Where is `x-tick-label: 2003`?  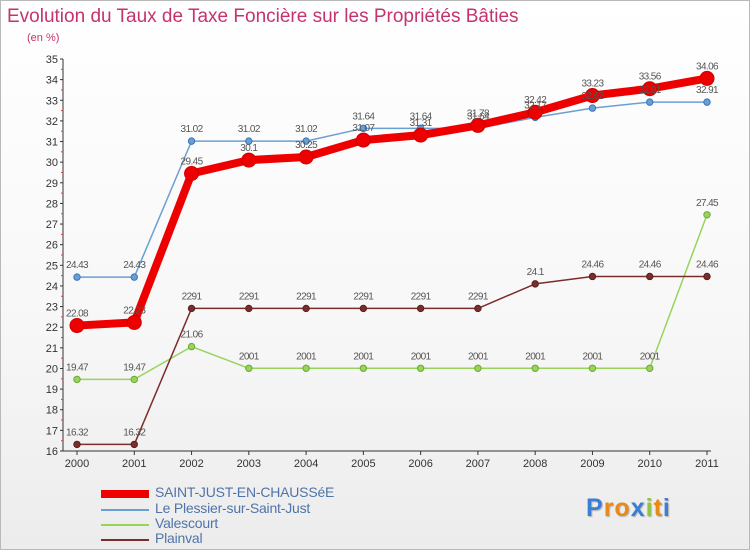 x-tick-label: 2003 is located at coordinates (249, 464).